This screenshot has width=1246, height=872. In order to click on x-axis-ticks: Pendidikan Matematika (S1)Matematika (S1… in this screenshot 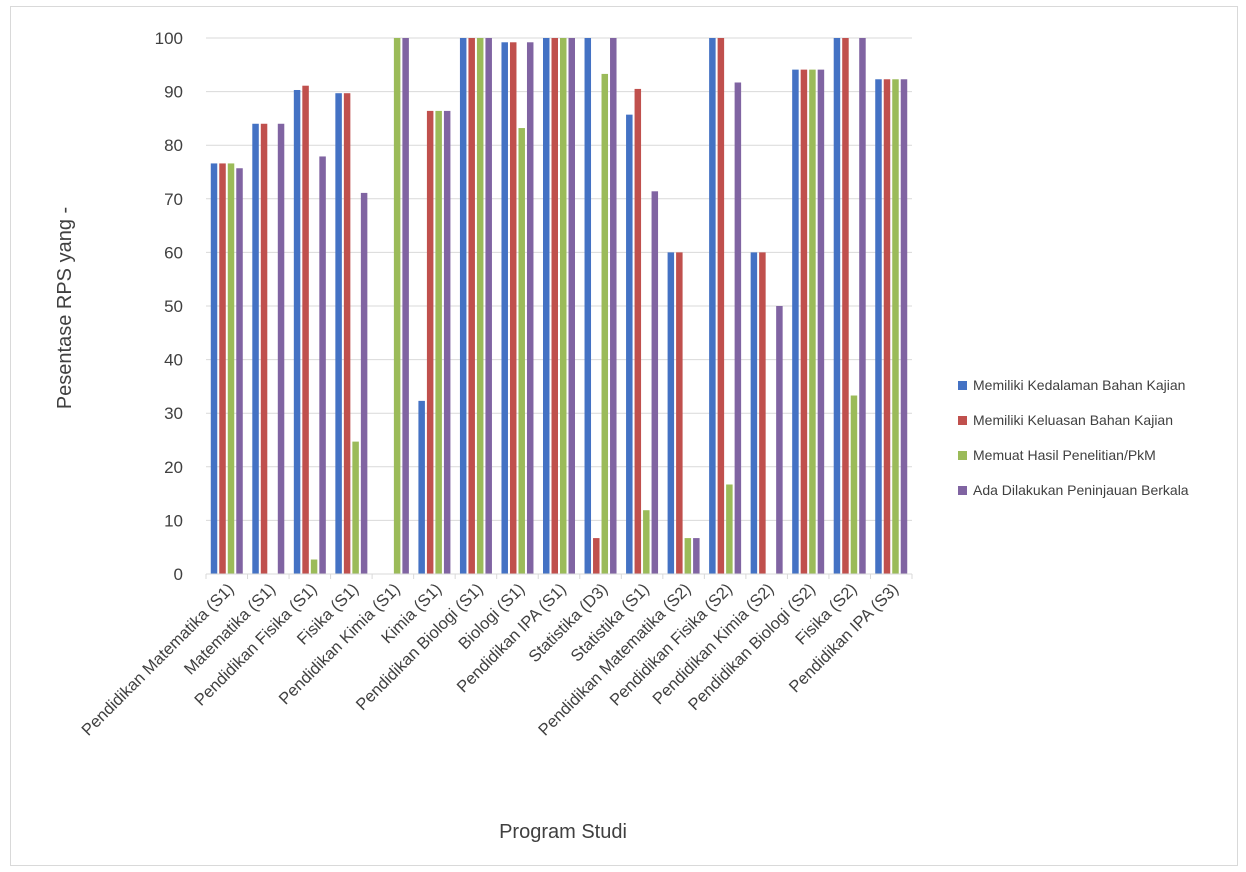, I will do `click(495, 656)`.